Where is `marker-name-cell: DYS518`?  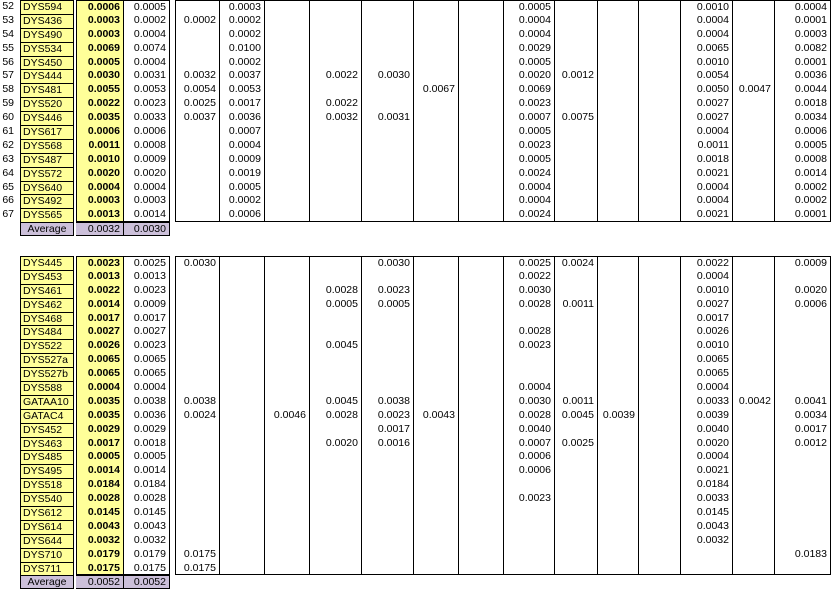
marker-name-cell: DYS518 is located at coordinates (47, 485).